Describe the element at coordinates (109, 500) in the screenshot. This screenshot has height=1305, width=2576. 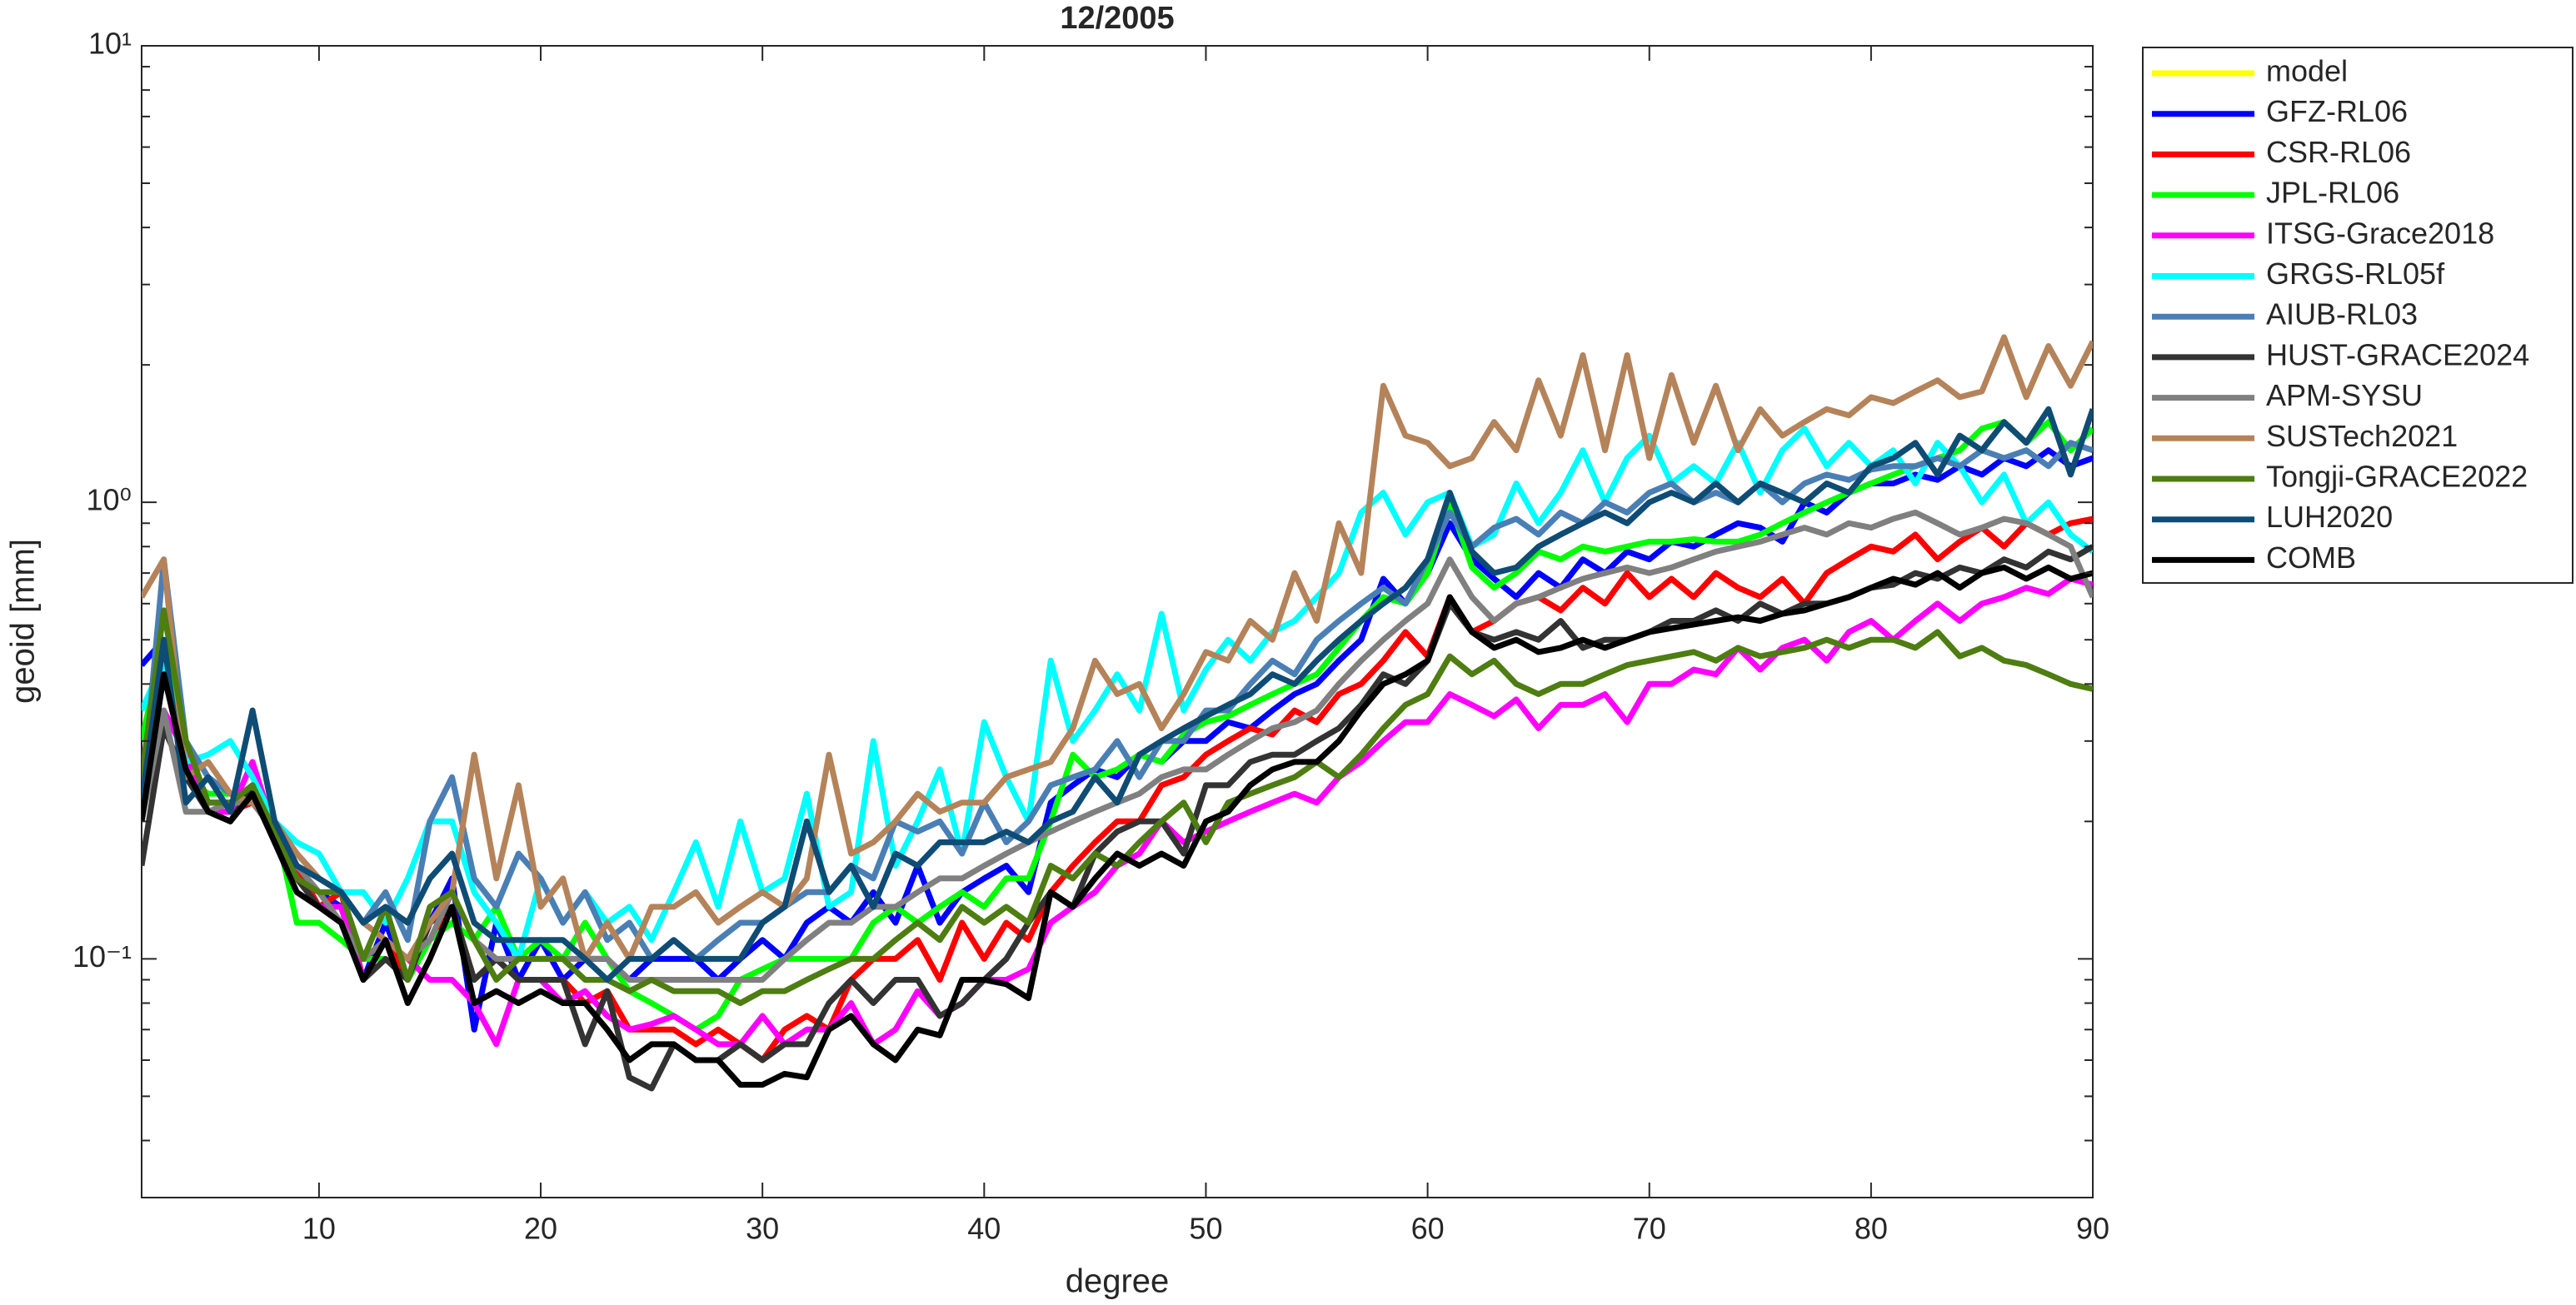
I see `y-tick-label: 10⁰` at that location.